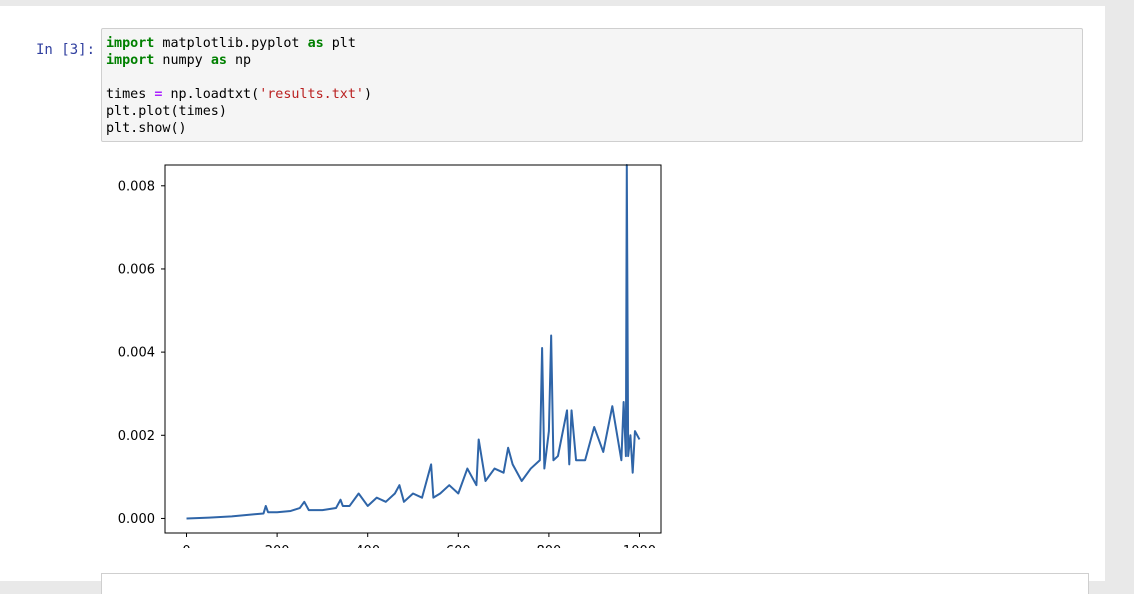 The image size is (1134, 594). I want to click on code-token: np.loadtxt(, so click(211, 94).